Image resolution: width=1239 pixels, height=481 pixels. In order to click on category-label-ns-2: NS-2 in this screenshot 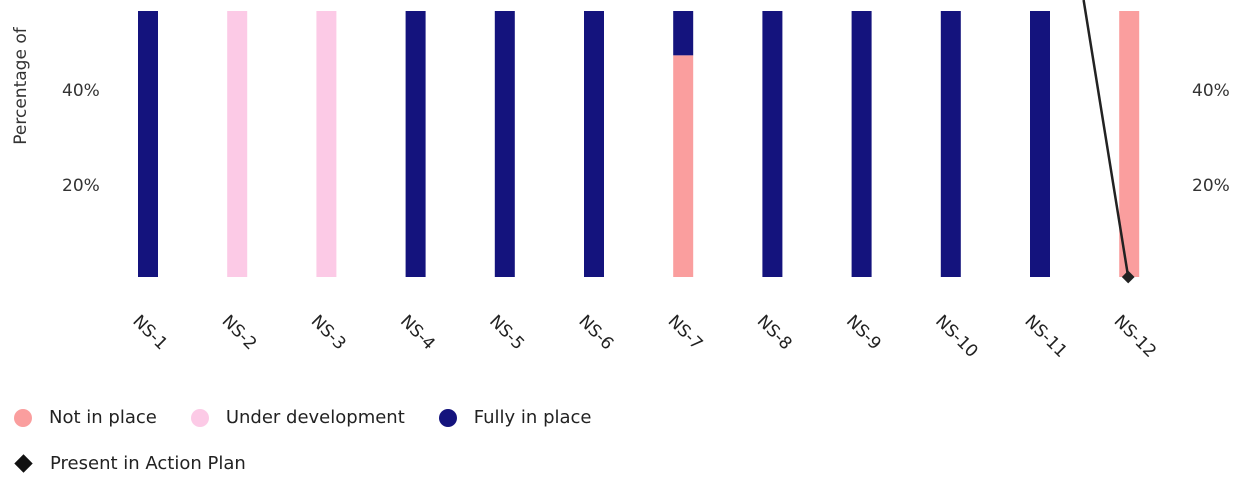, I will do `click(239, 332)`.